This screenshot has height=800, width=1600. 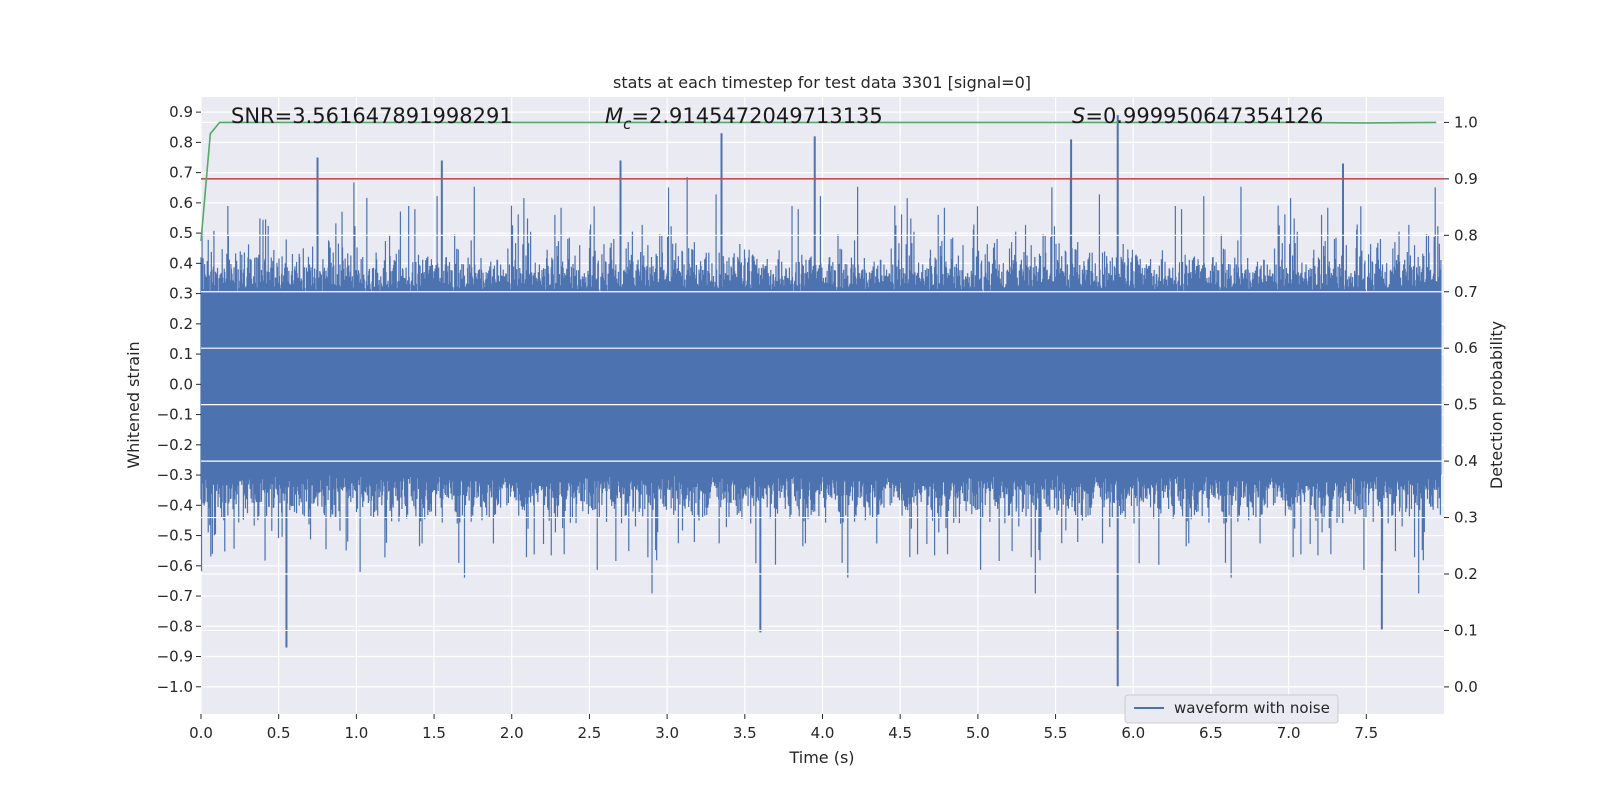 I want to click on legend: waveform with noise, so click(x=1231, y=709).